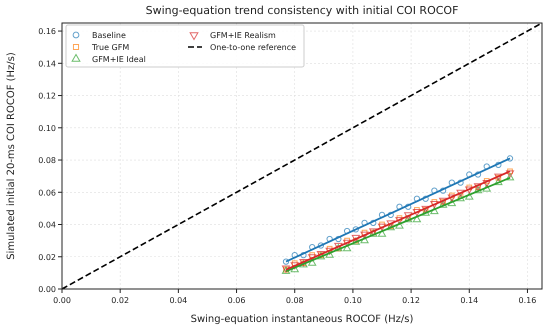 The image size is (550, 328). I want to click on legend-label: GFM+IE Ideal, so click(119, 59).